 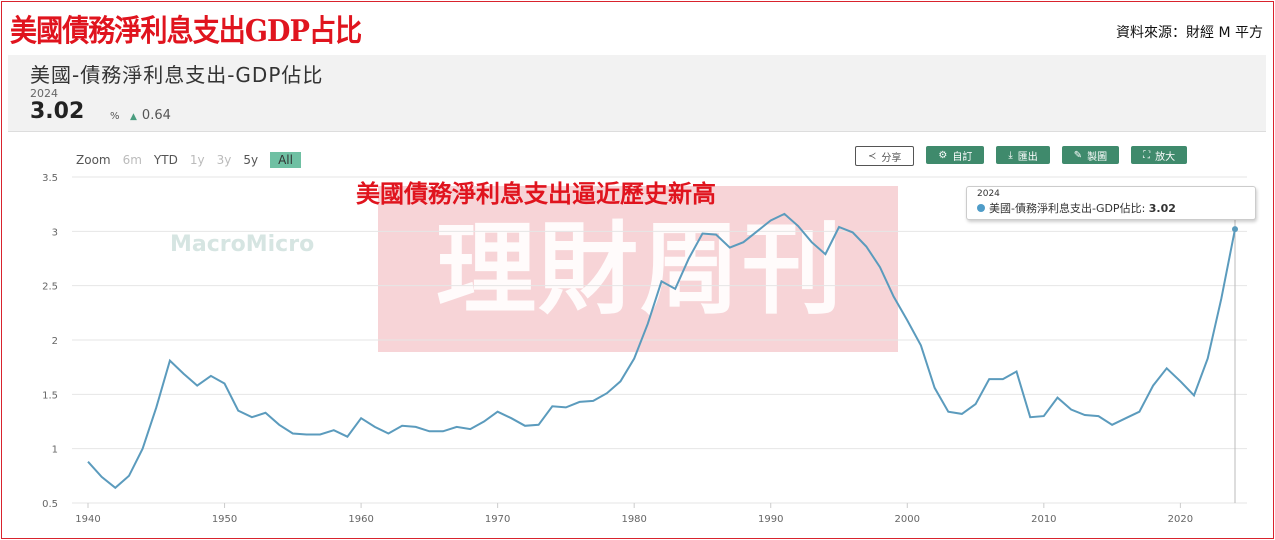 I want to click on y-tick-label: 1, so click(x=55, y=450).